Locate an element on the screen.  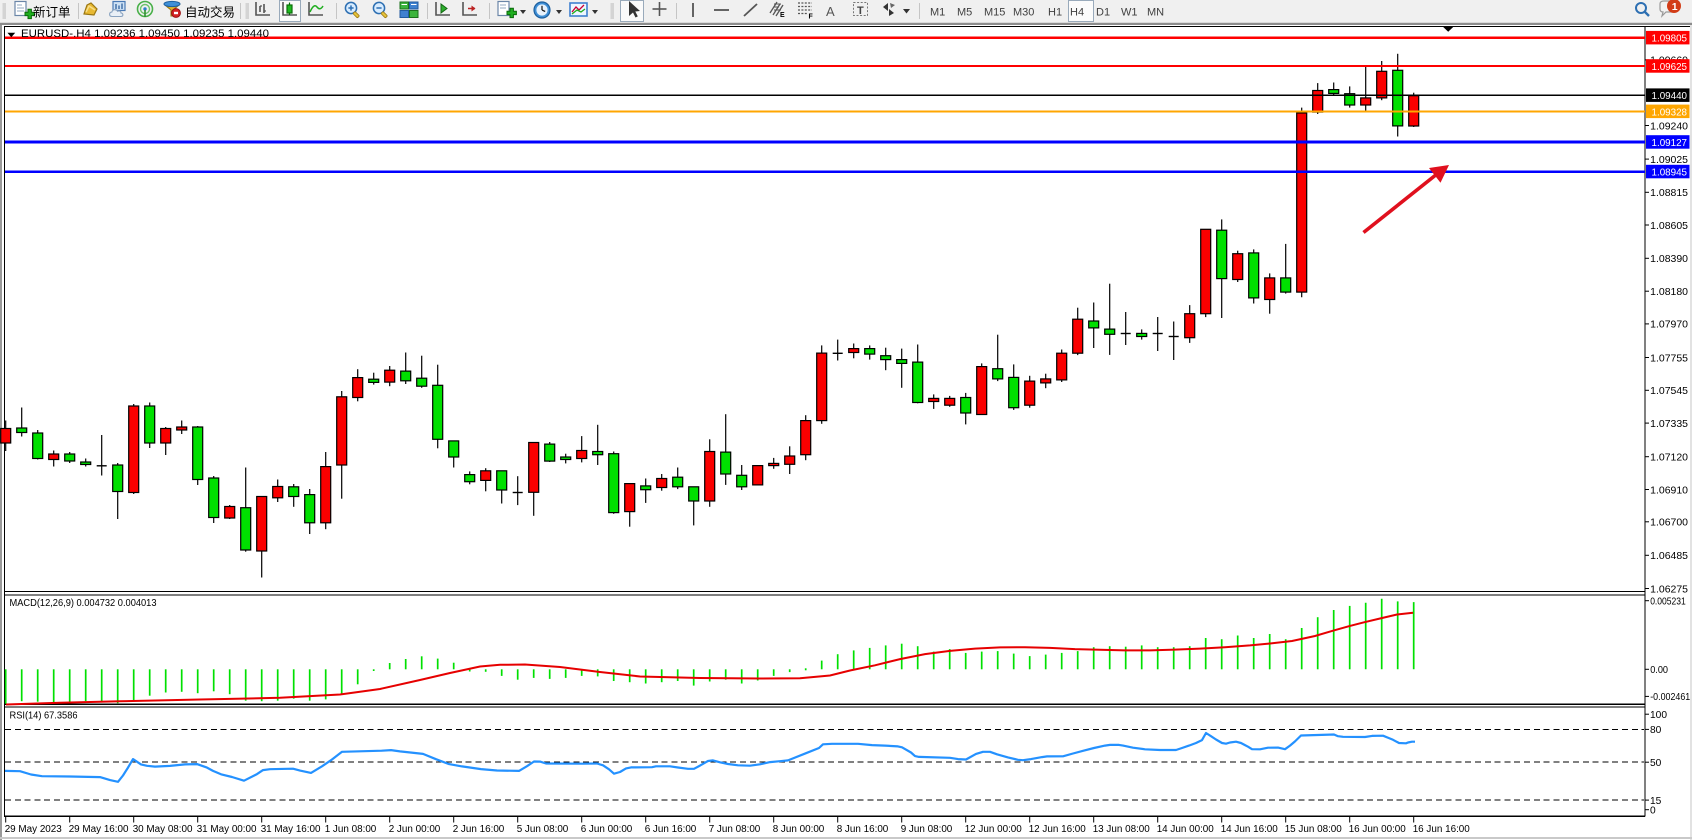
svg-text: 1.08605 is located at coordinates (1669, 226).